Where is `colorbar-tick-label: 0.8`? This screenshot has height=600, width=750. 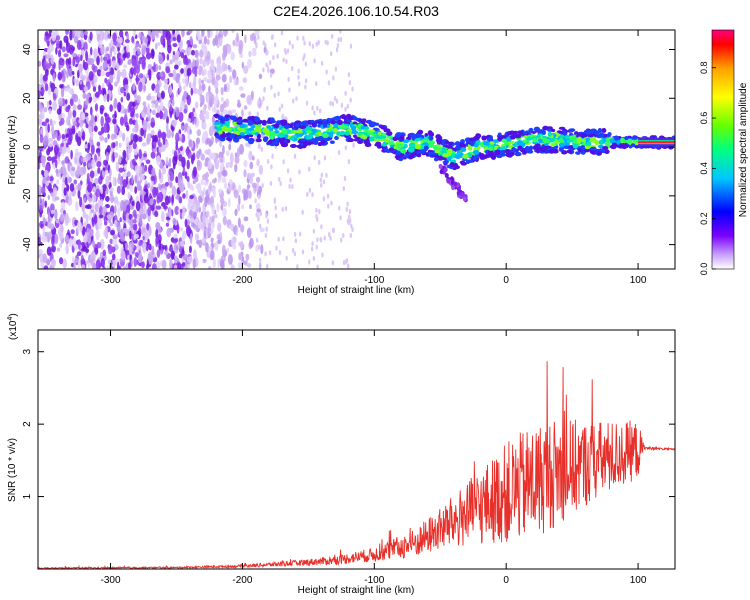 colorbar-tick-label: 0.8 is located at coordinates (704, 67).